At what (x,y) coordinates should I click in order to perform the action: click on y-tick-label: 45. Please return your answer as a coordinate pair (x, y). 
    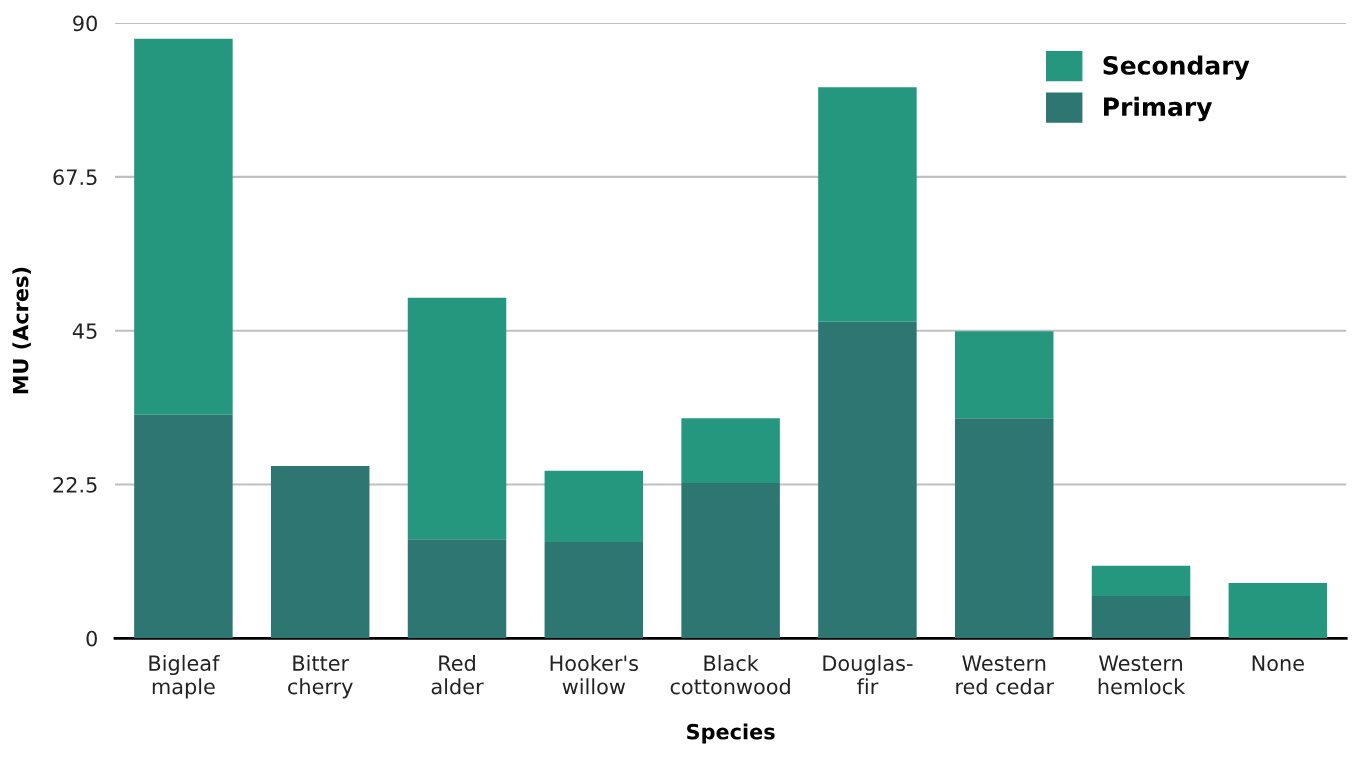
    Looking at the image, I should click on (84, 331).